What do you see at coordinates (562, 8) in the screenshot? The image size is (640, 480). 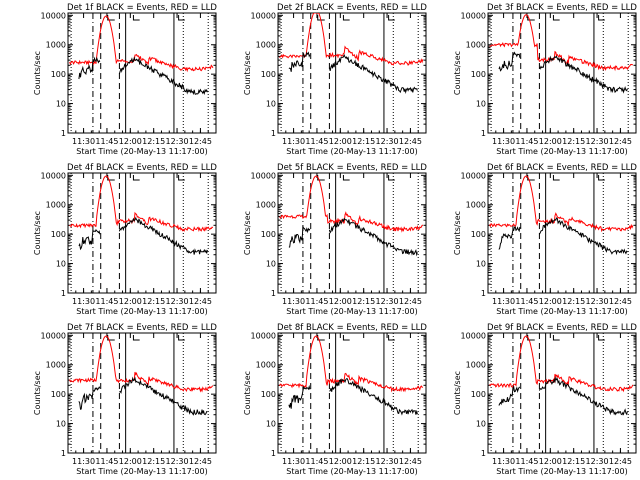 I see `panel-title: Det 3f BLACK = Events, RED = LLD` at bounding box center [562, 8].